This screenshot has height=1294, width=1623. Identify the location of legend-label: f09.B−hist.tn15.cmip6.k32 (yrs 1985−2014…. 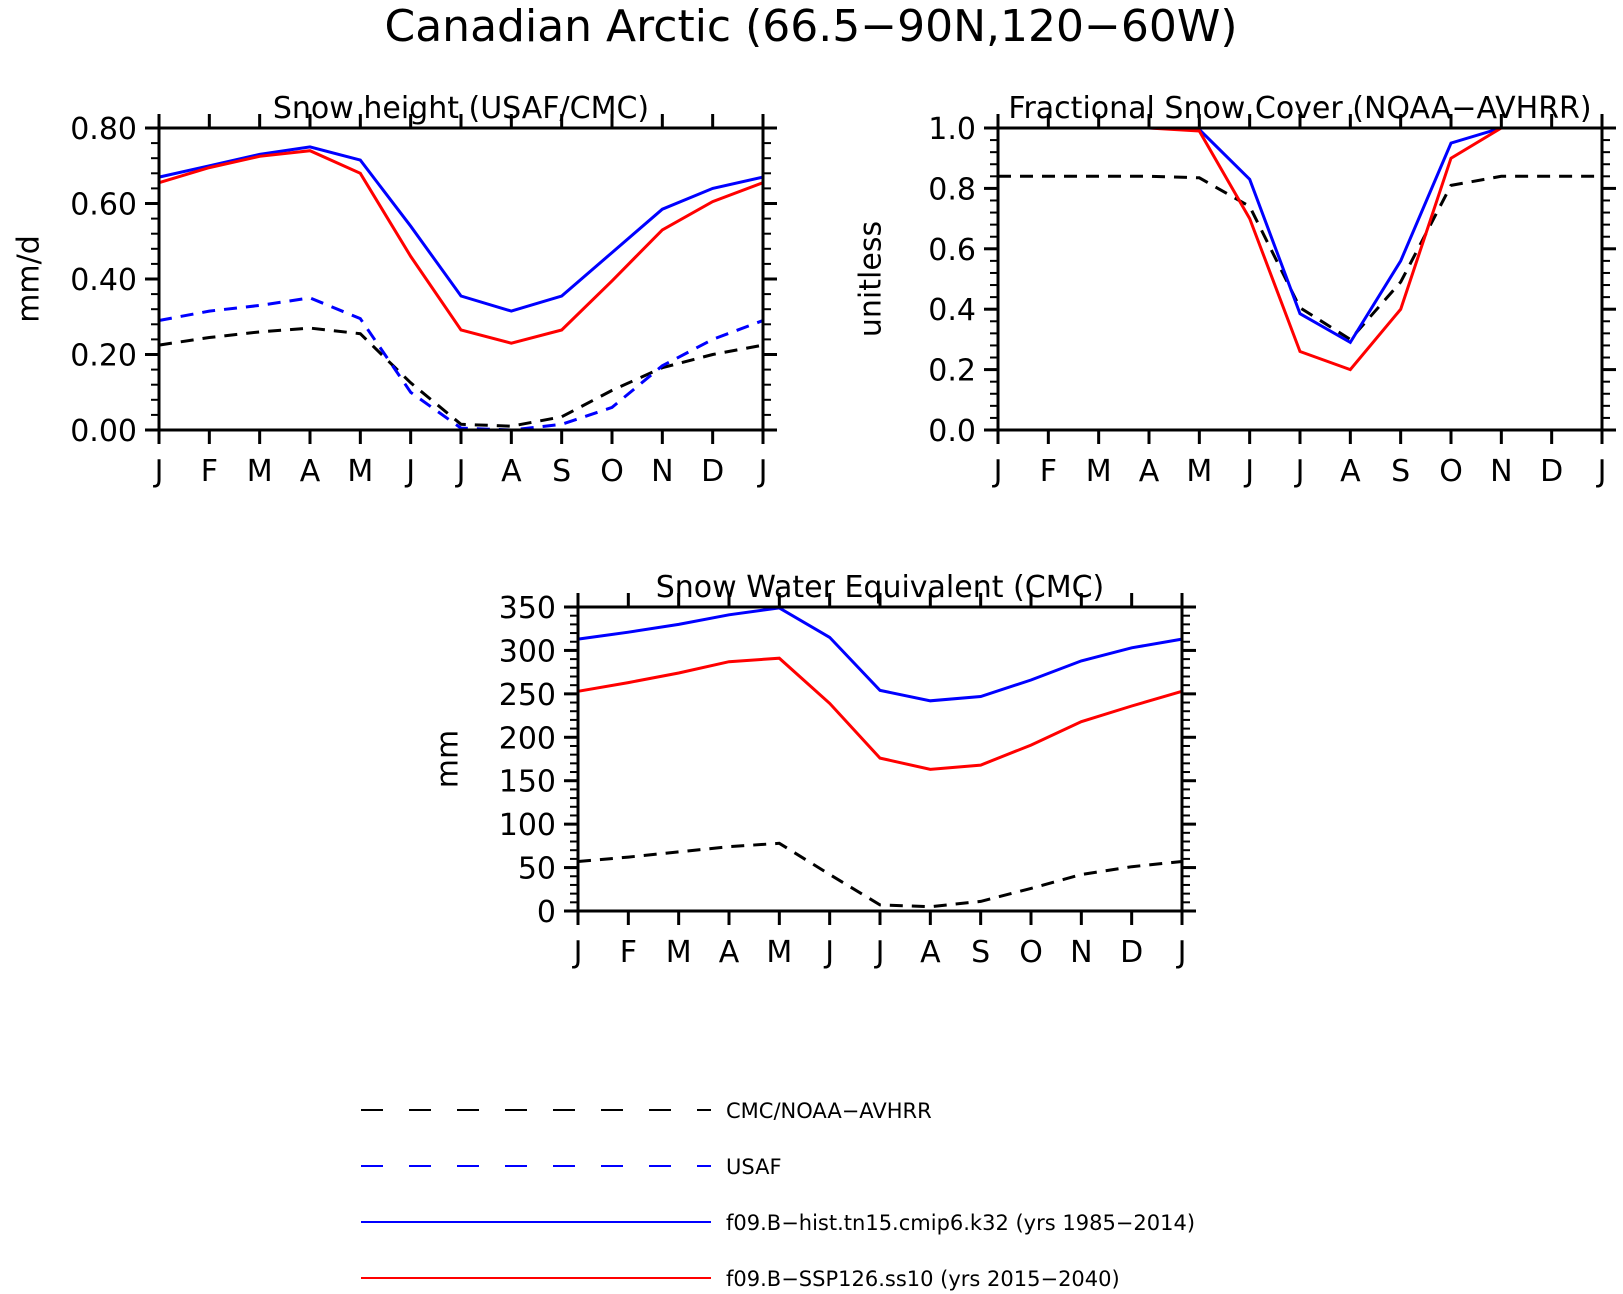
(960, 1223).